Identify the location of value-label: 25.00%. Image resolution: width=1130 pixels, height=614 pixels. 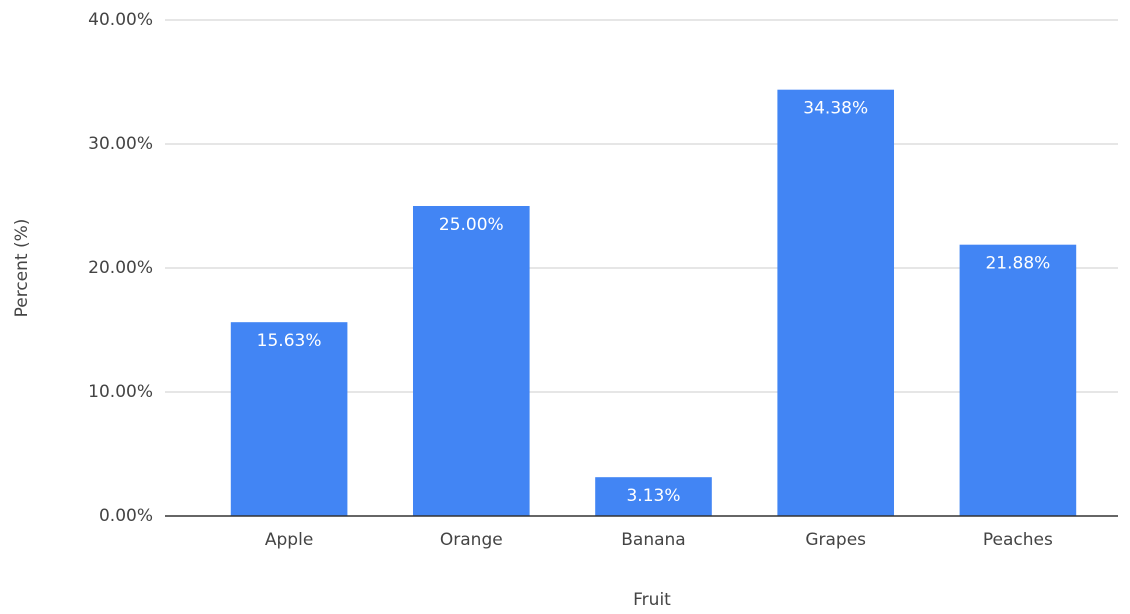
(471, 225).